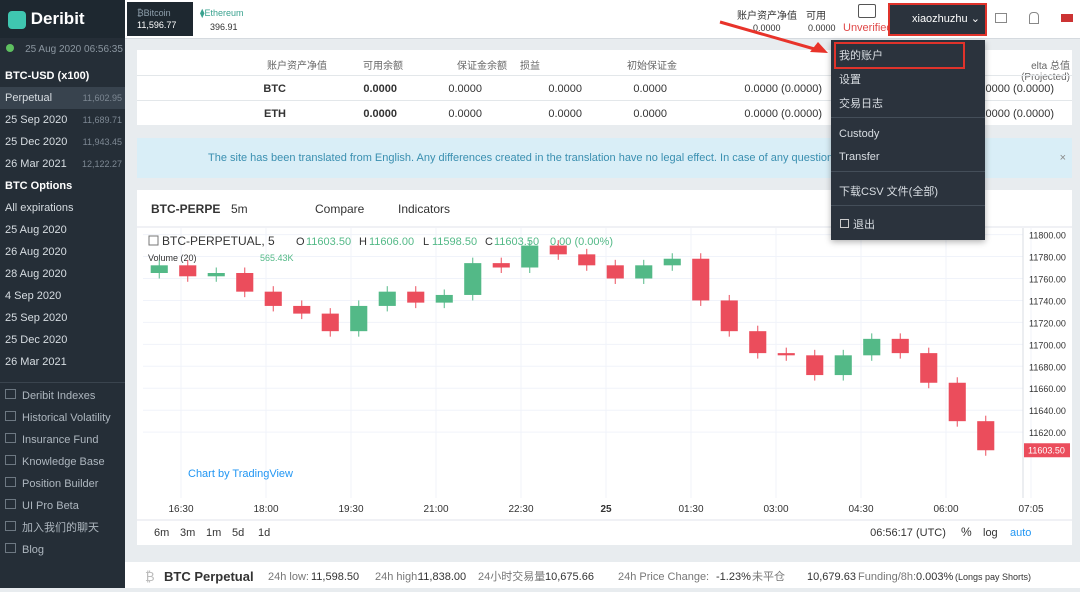 The height and width of the screenshot is (592, 1080). I want to click on range-button: 1d, so click(264, 533).